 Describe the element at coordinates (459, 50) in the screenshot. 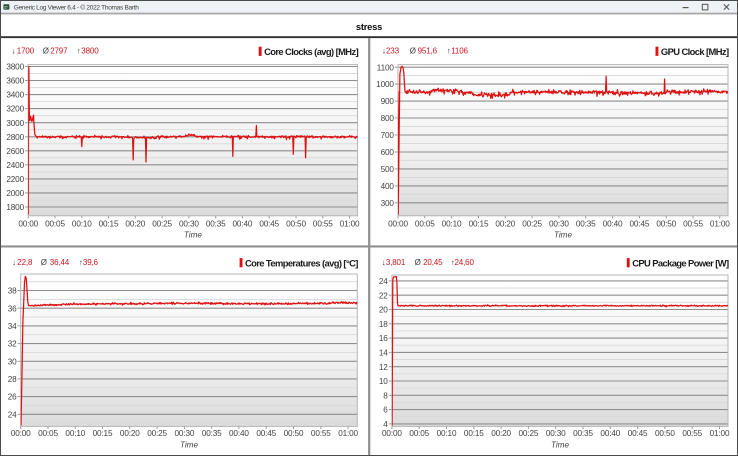

I see `svg-text: 1106` at that location.